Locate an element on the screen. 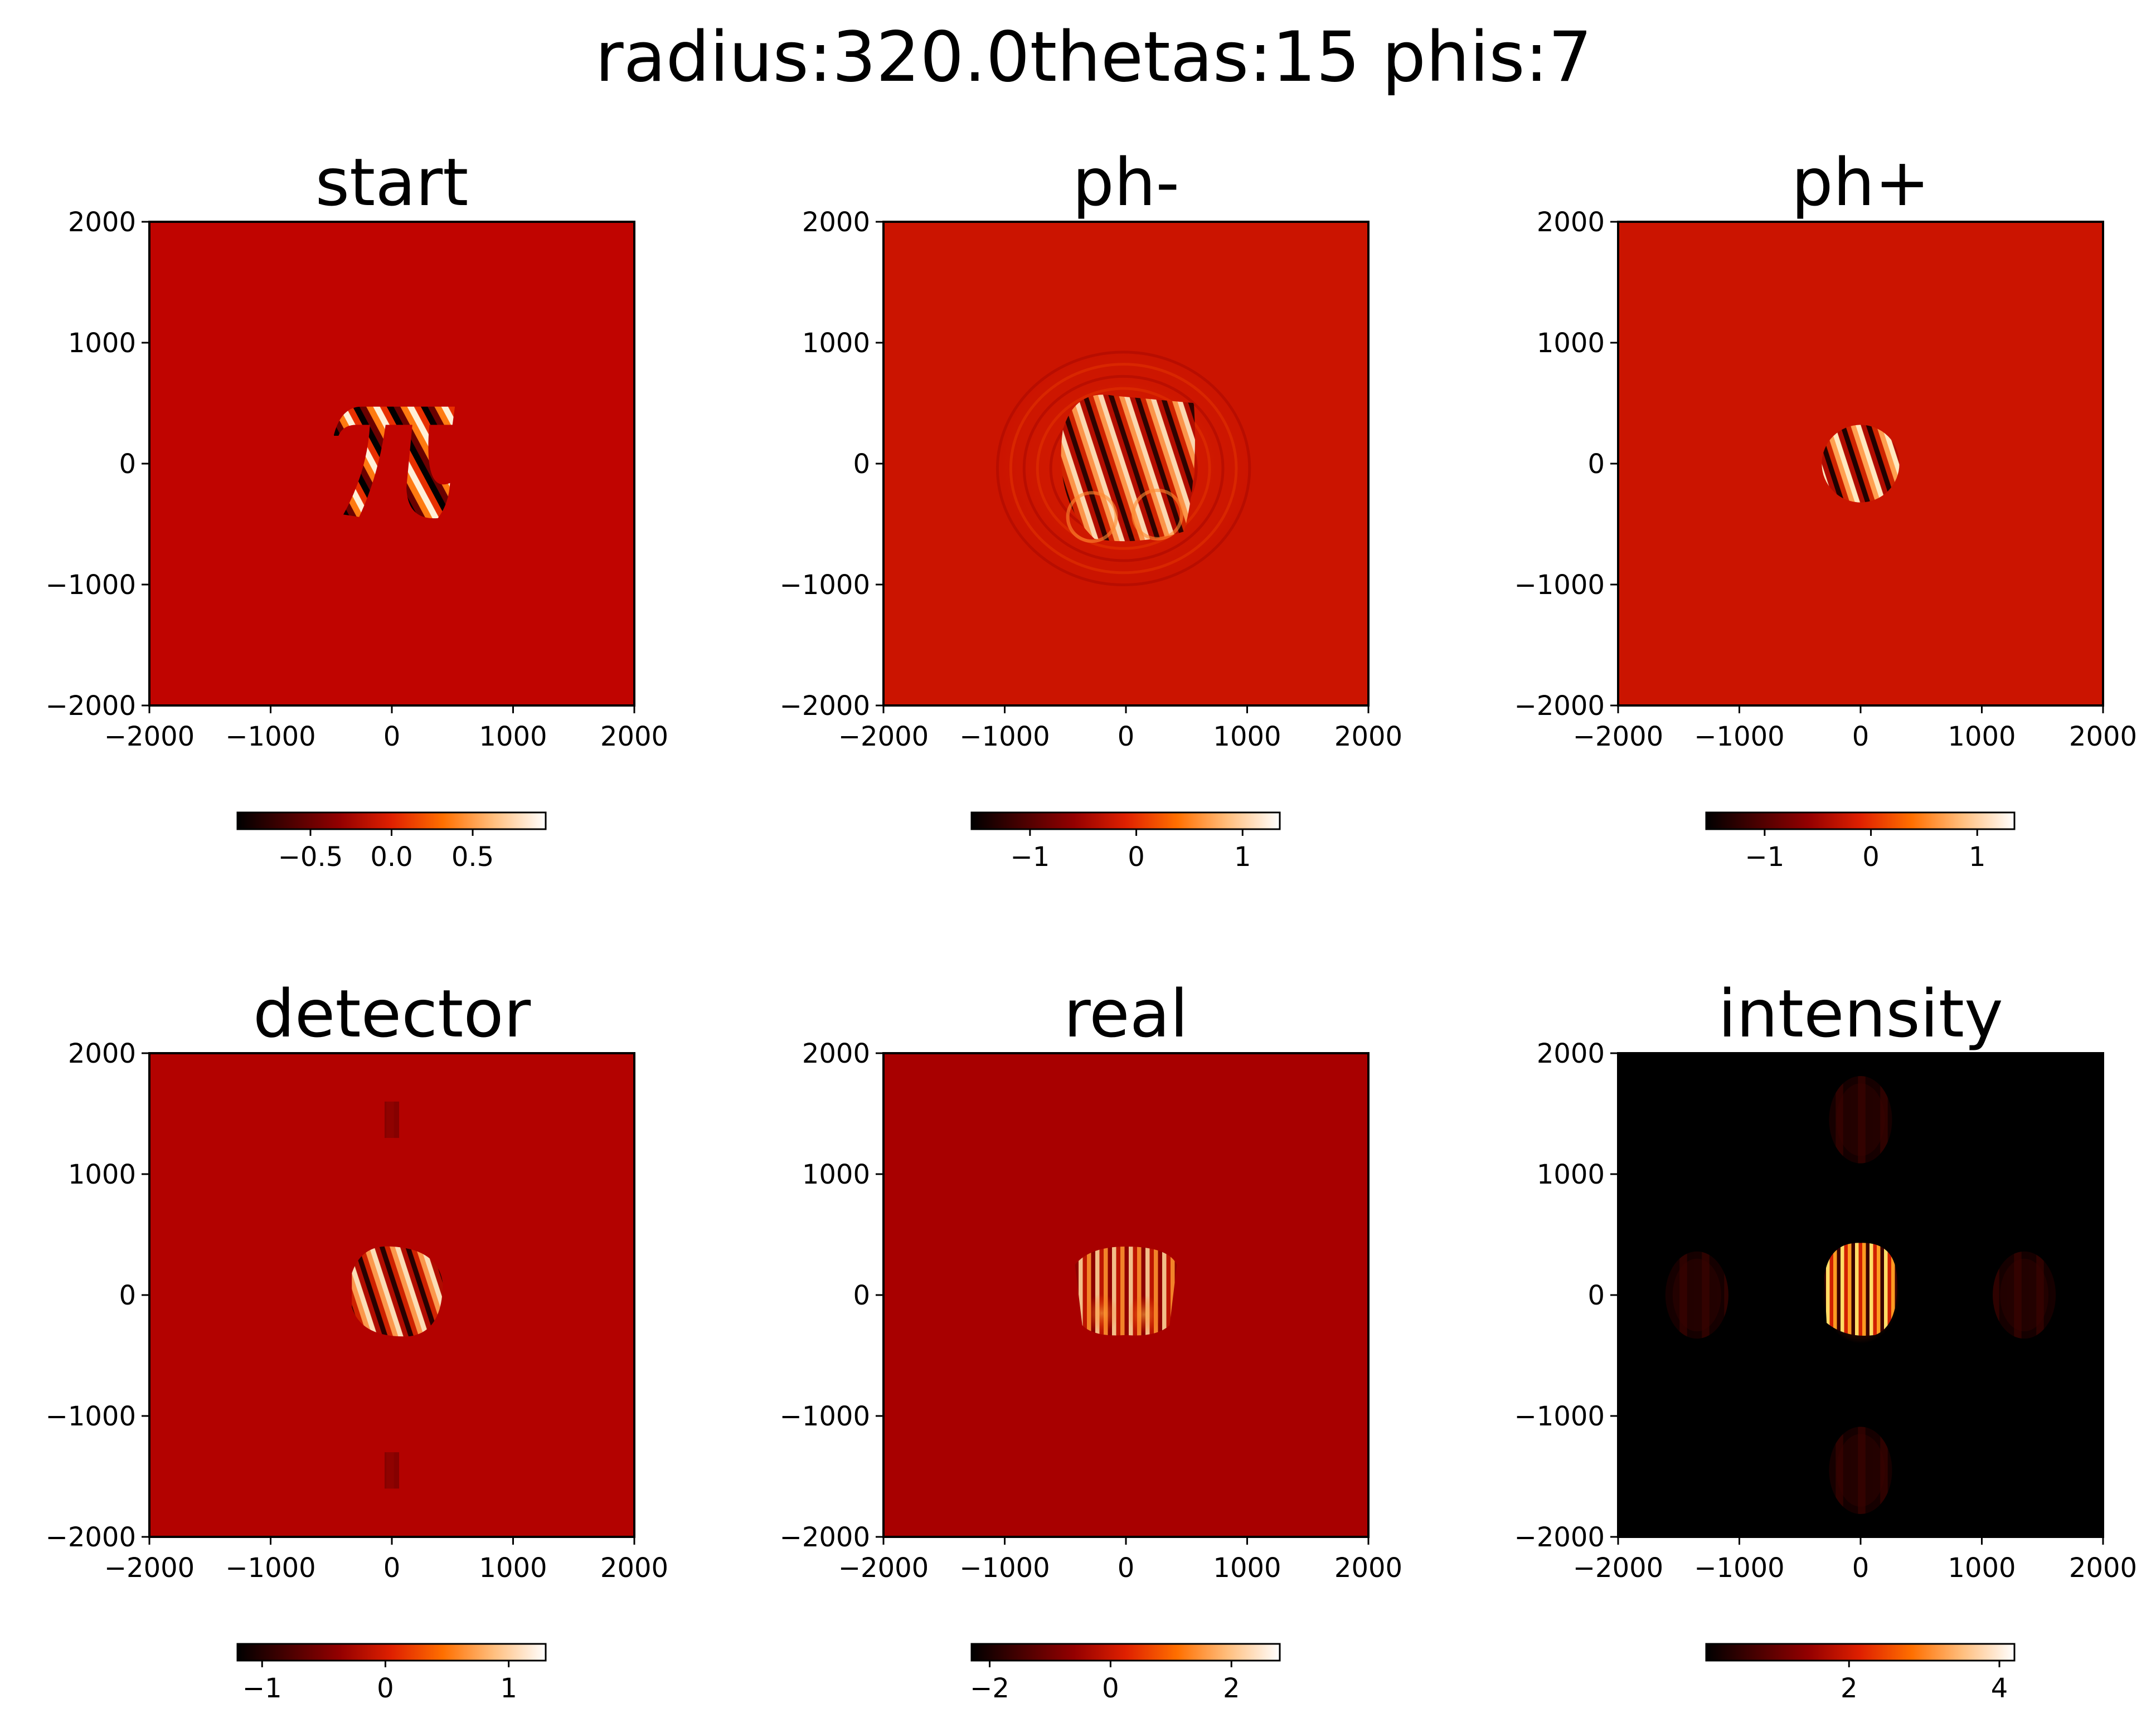 The width and height of the screenshot is (2156, 1723). panel-title: detector is located at coordinates (392, 1013).